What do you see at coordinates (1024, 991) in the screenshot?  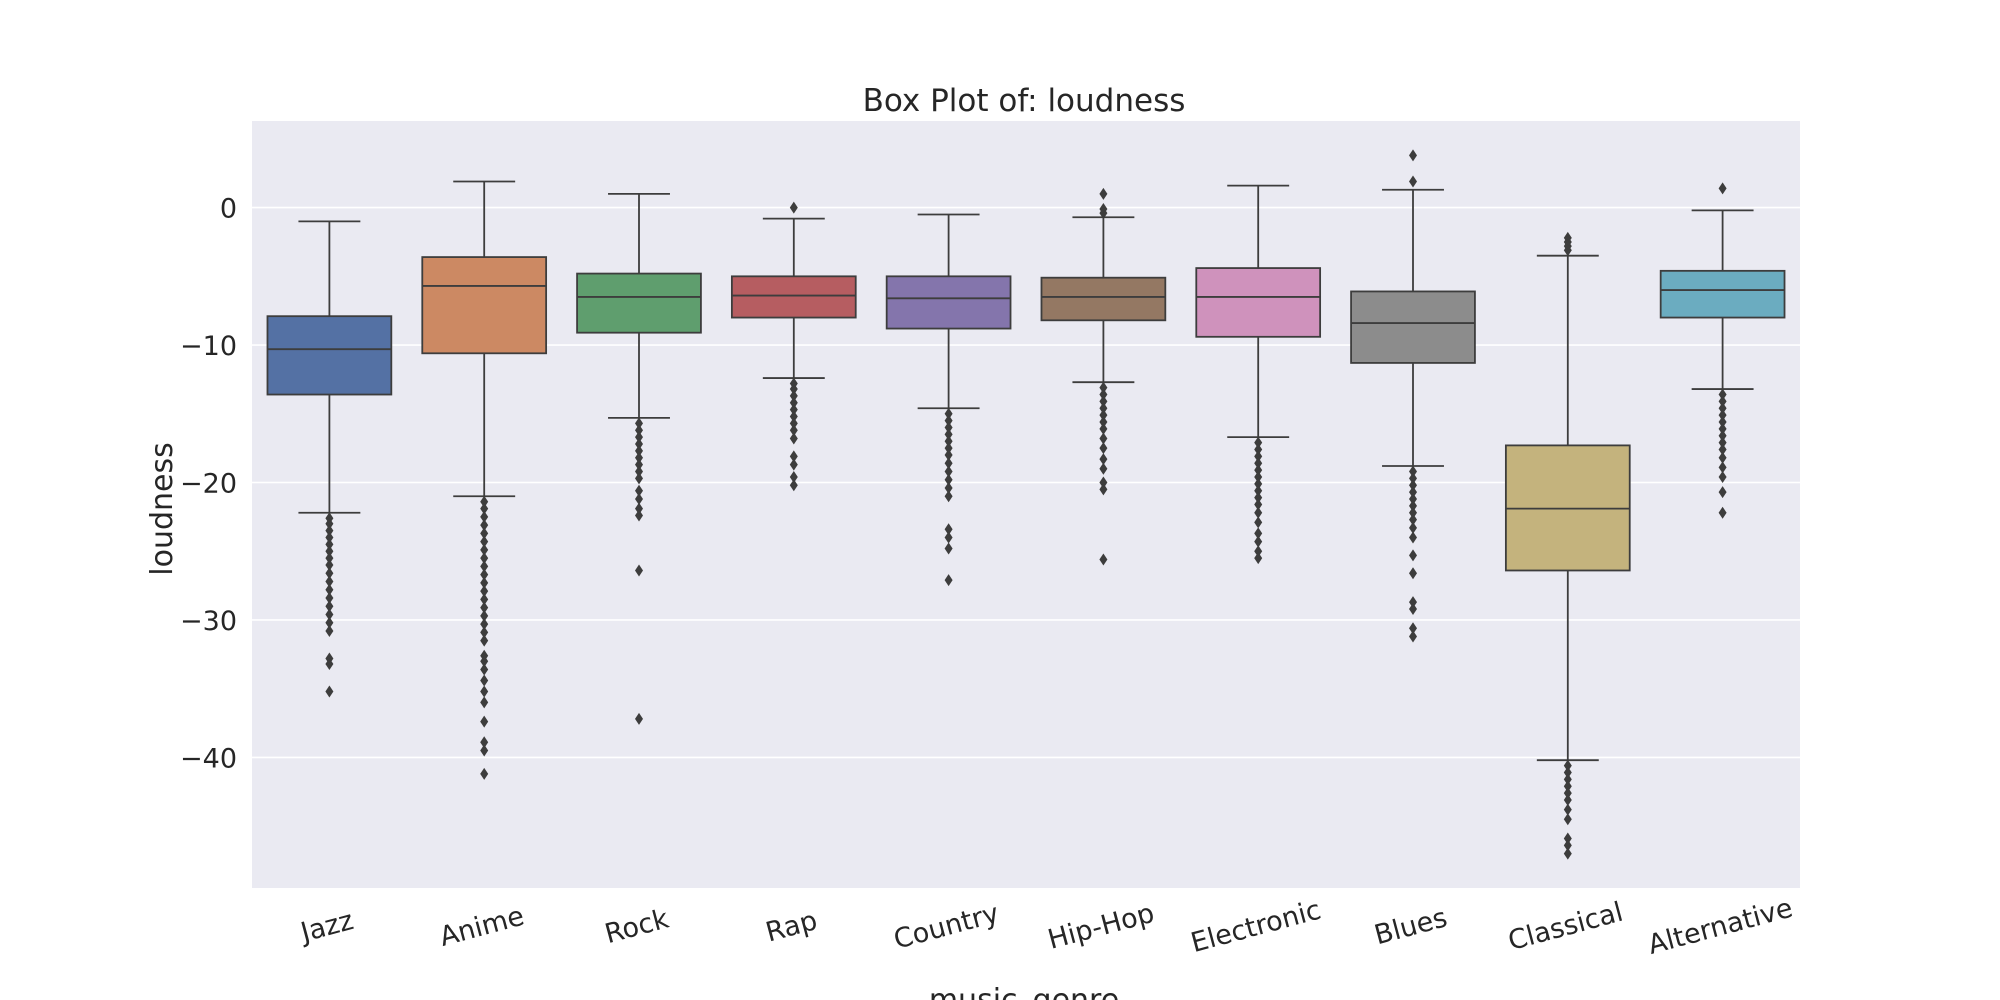 I see `x-axis-title: music_genre` at bounding box center [1024, 991].